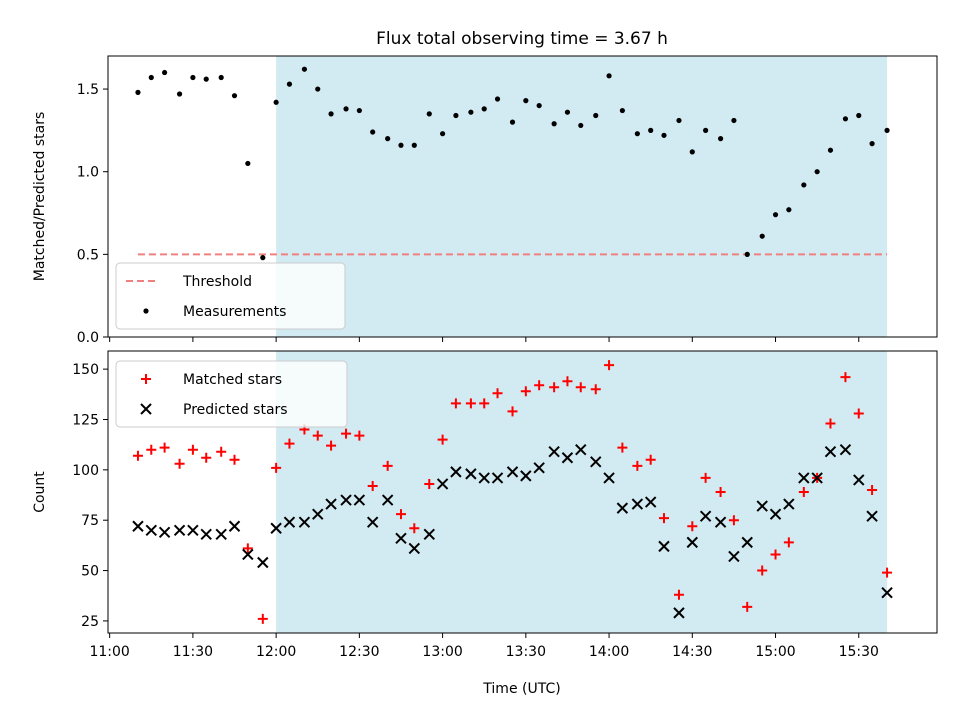  Describe the element at coordinates (146, 379) in the screenshot. I see `legend-marker` at that location.